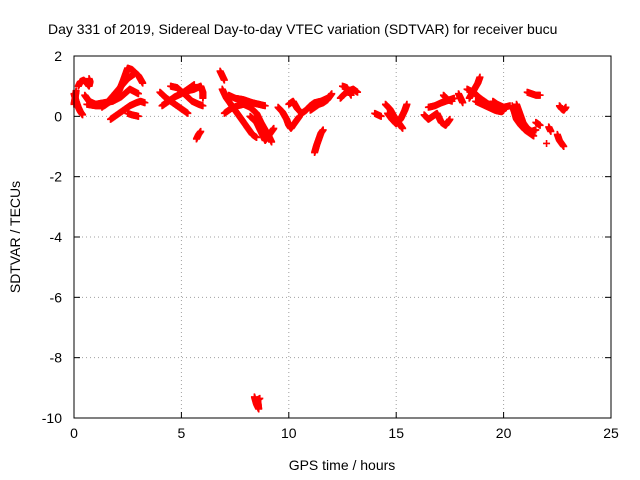 The width and height of the screenshot is (640, 480). I want to click on x-tick-label: 15, so click(396, 433).